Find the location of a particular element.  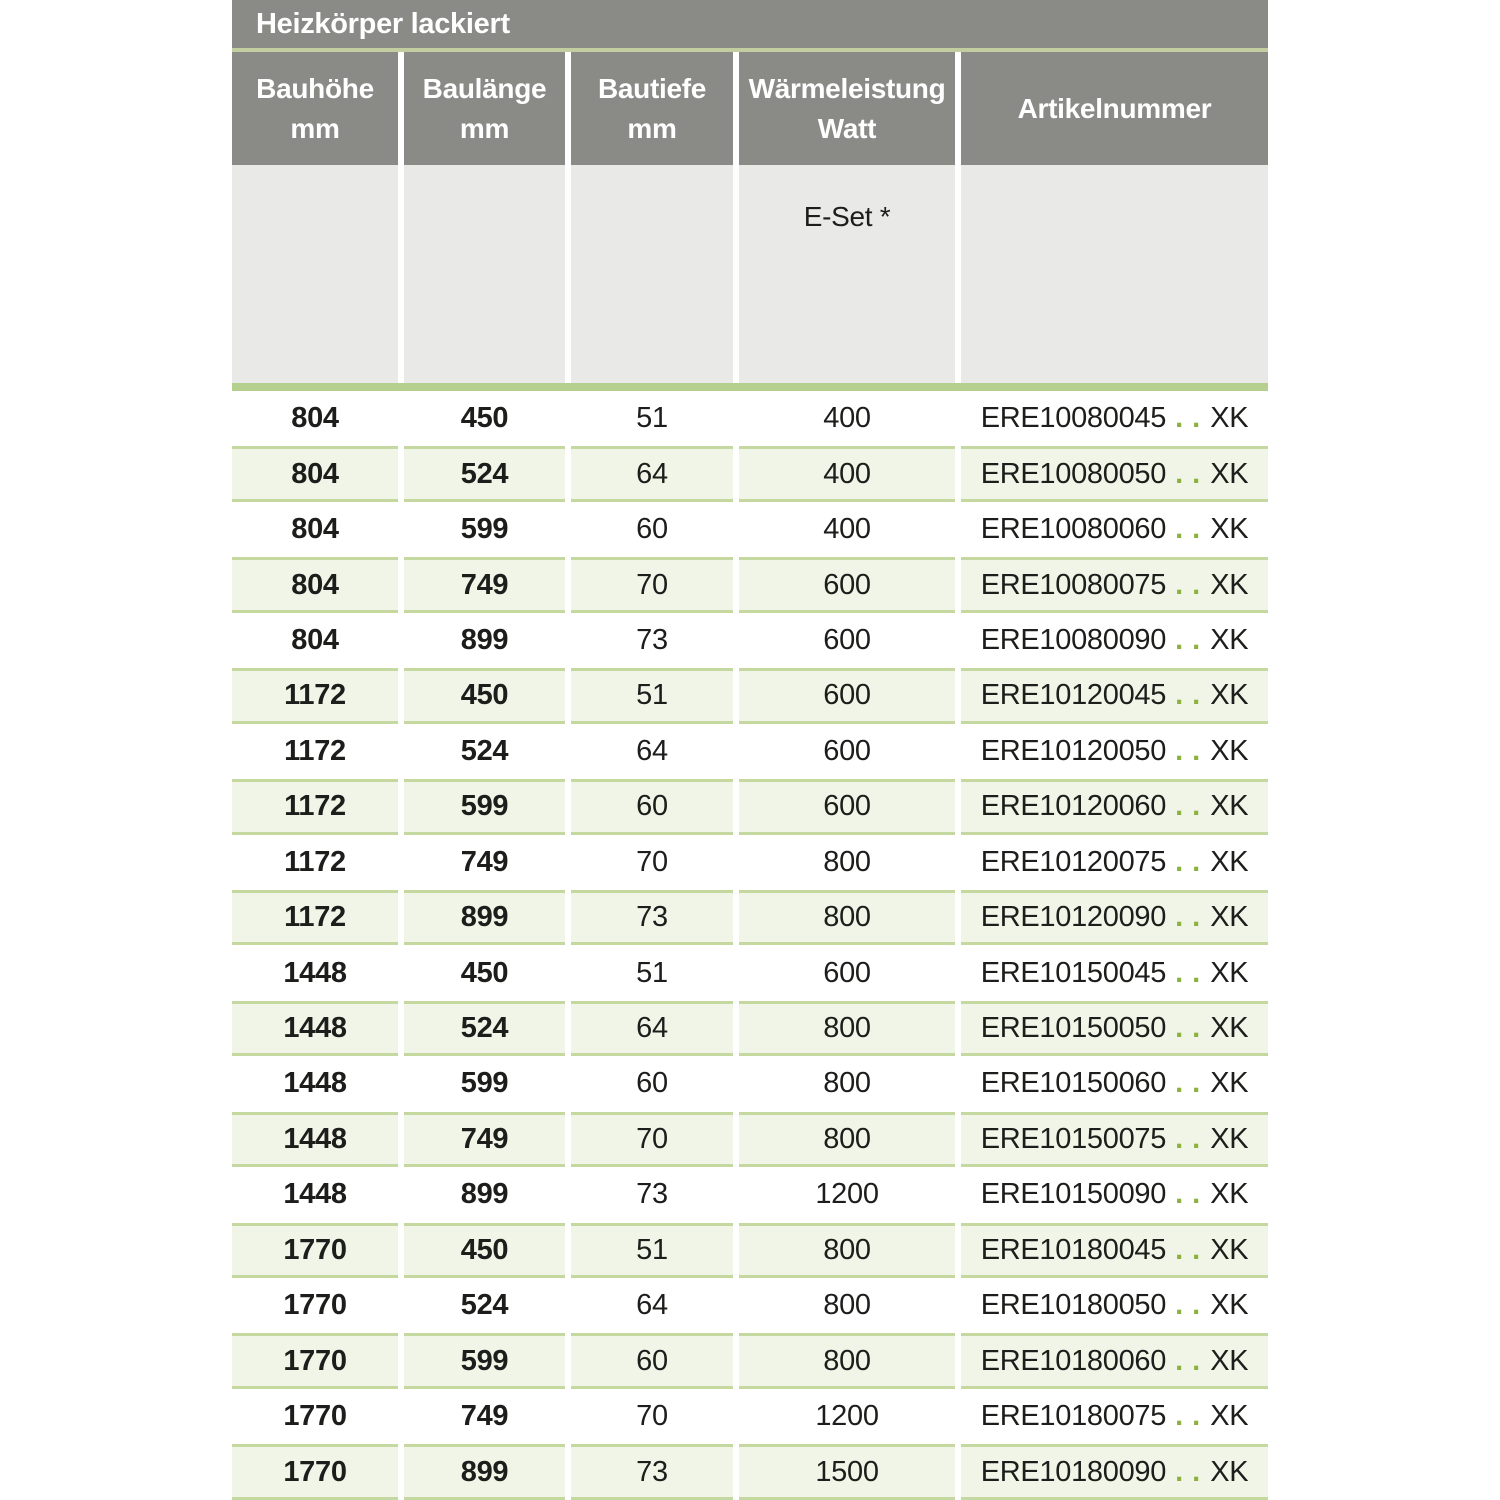

cell-artikelnummer: ERE10180050 .. XK is located at coordinates (1114, 1305).